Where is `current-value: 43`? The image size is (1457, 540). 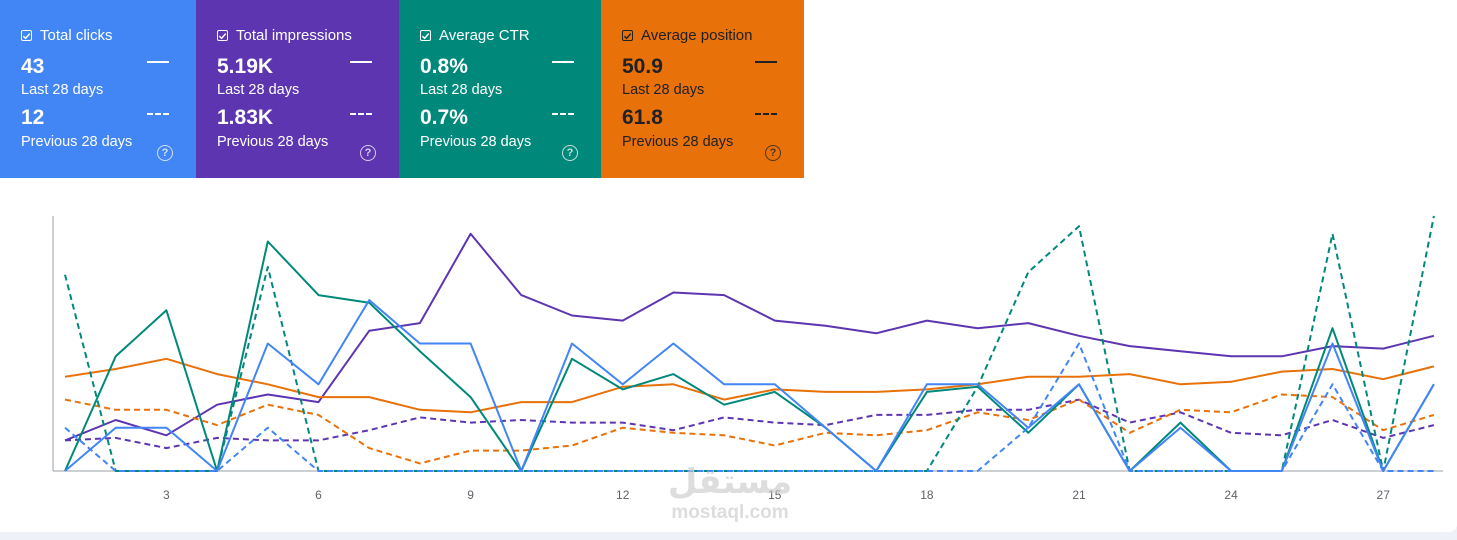
current-value: 43 is located at coordinates (33, 66).